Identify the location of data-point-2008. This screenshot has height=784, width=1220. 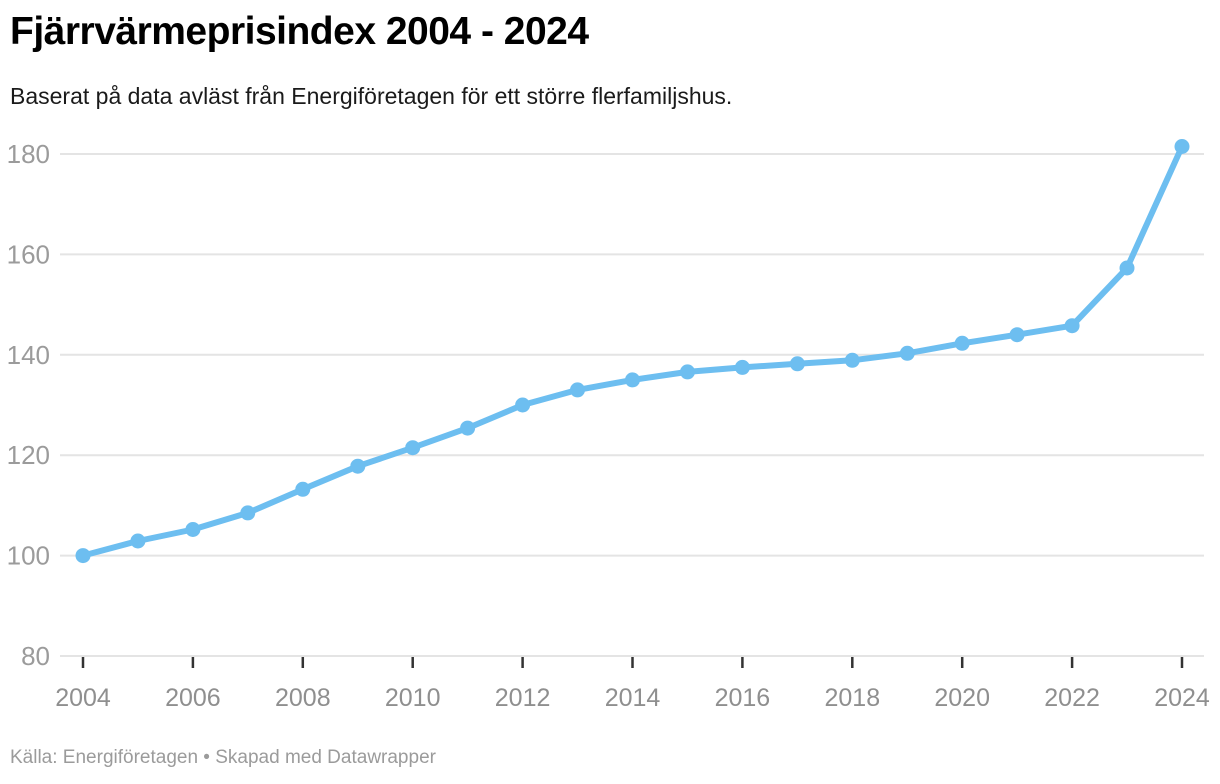
(303, 489).